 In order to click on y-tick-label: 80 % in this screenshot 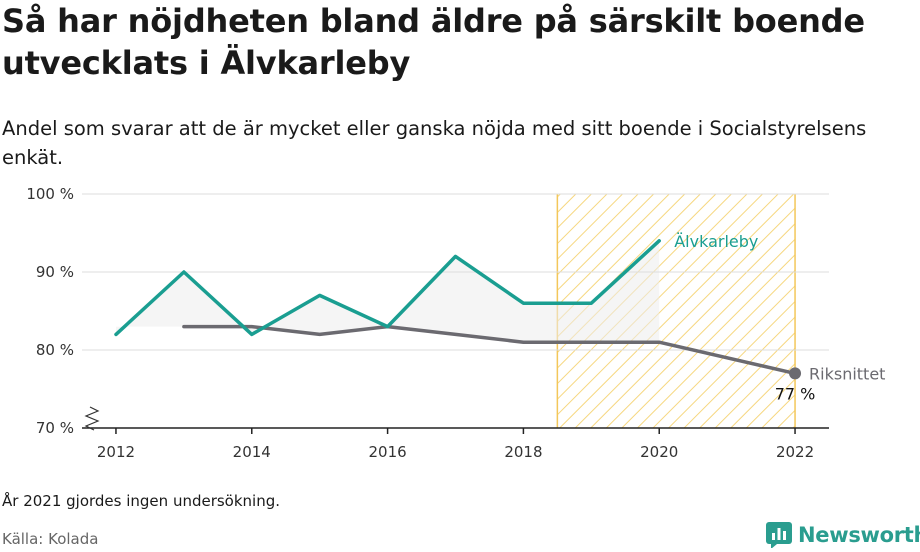, I will do `click(55, 350)`.